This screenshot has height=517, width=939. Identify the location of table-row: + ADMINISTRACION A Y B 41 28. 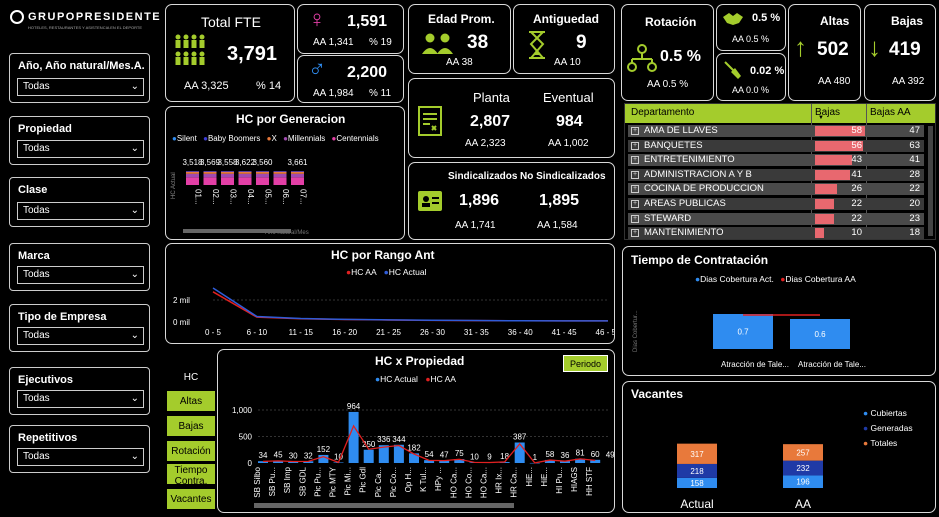
(776, 174).